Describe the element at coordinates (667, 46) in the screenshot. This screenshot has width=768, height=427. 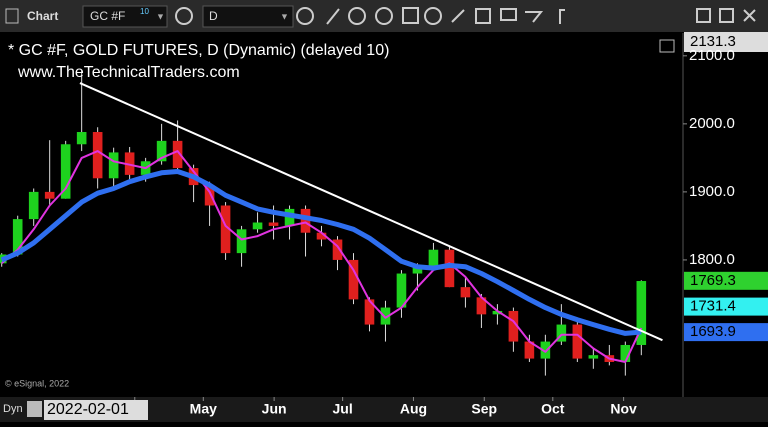
I see `panel-button` at that location.